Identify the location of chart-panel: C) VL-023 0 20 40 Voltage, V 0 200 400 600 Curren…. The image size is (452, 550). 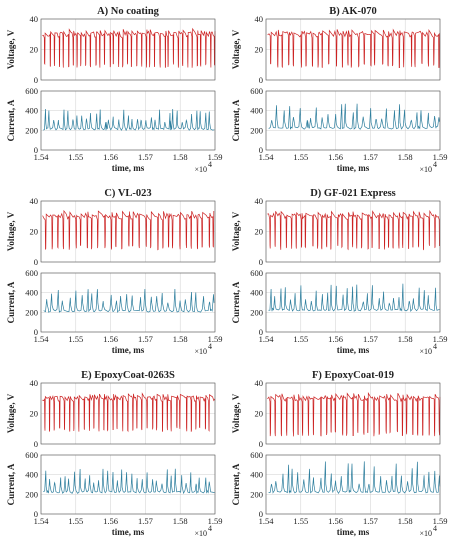
(114, 272).